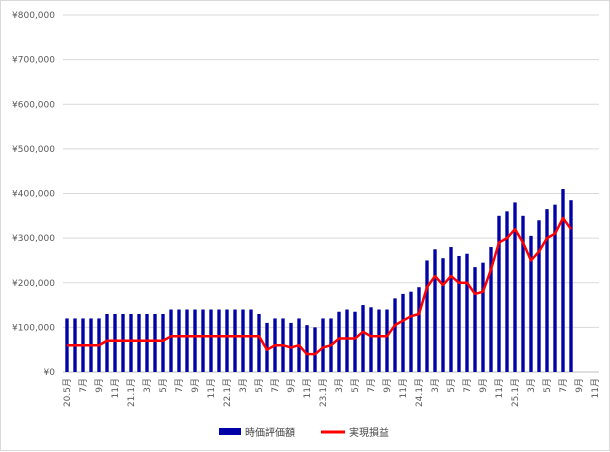 The height and width of the screenshot is (452, 610). Describe the element at coordinates (515, 392) in the screenshot. I see `x-tick-label: 25.1月` at that location.